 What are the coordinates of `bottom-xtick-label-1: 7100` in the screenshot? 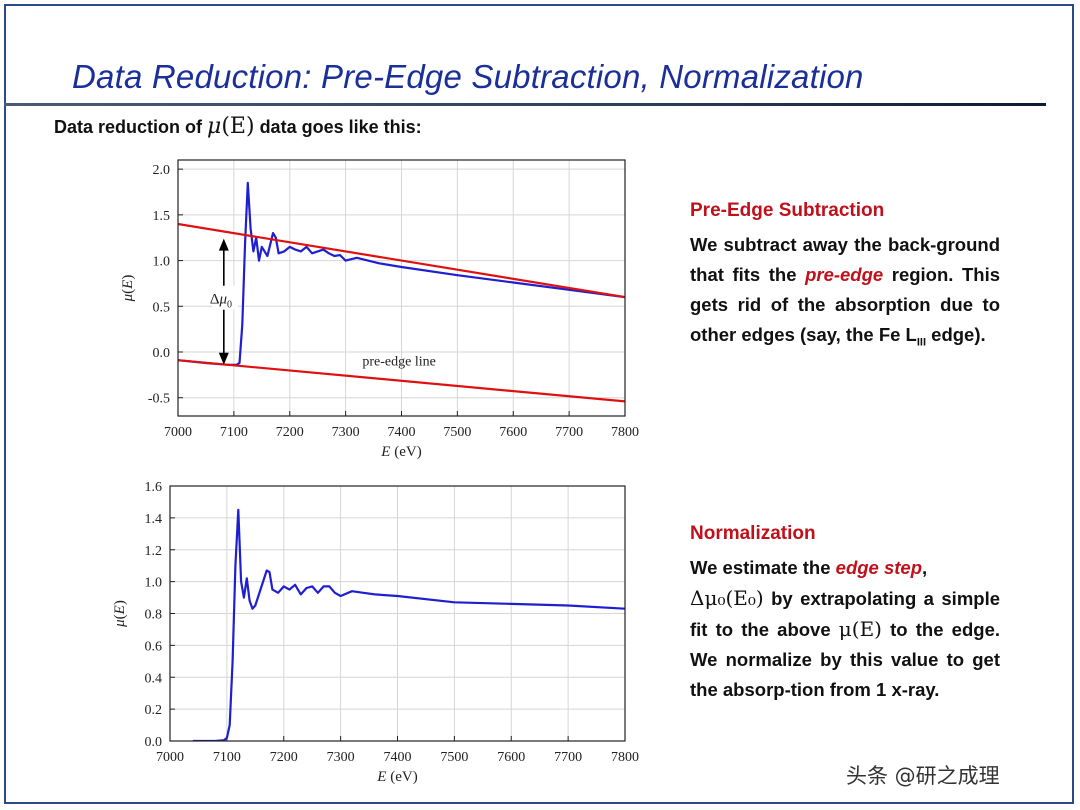 It's located at (227, 757).